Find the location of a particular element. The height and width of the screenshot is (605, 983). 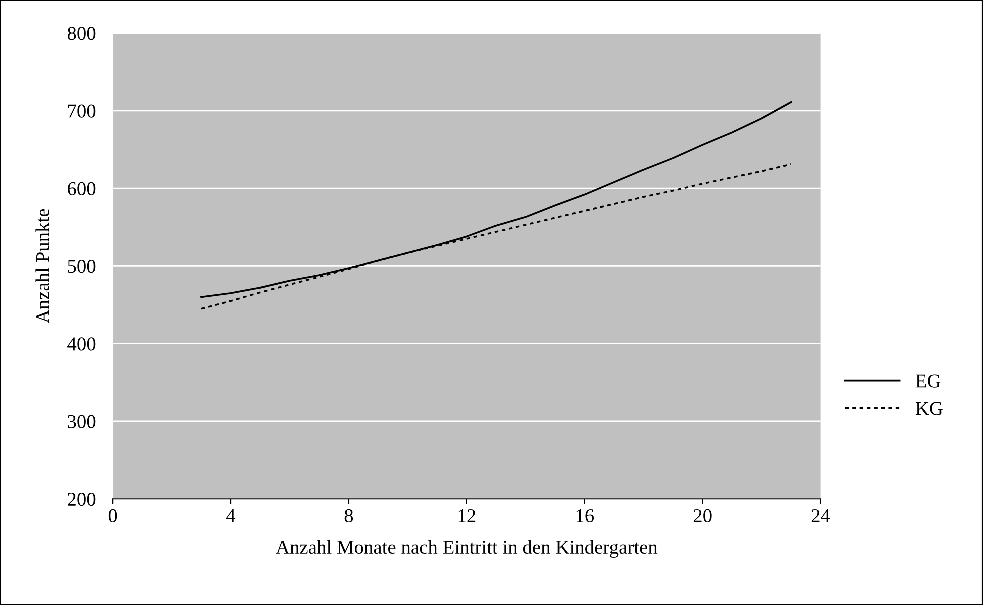

x-tick-label: 12 is located at coordinates (467, 515).